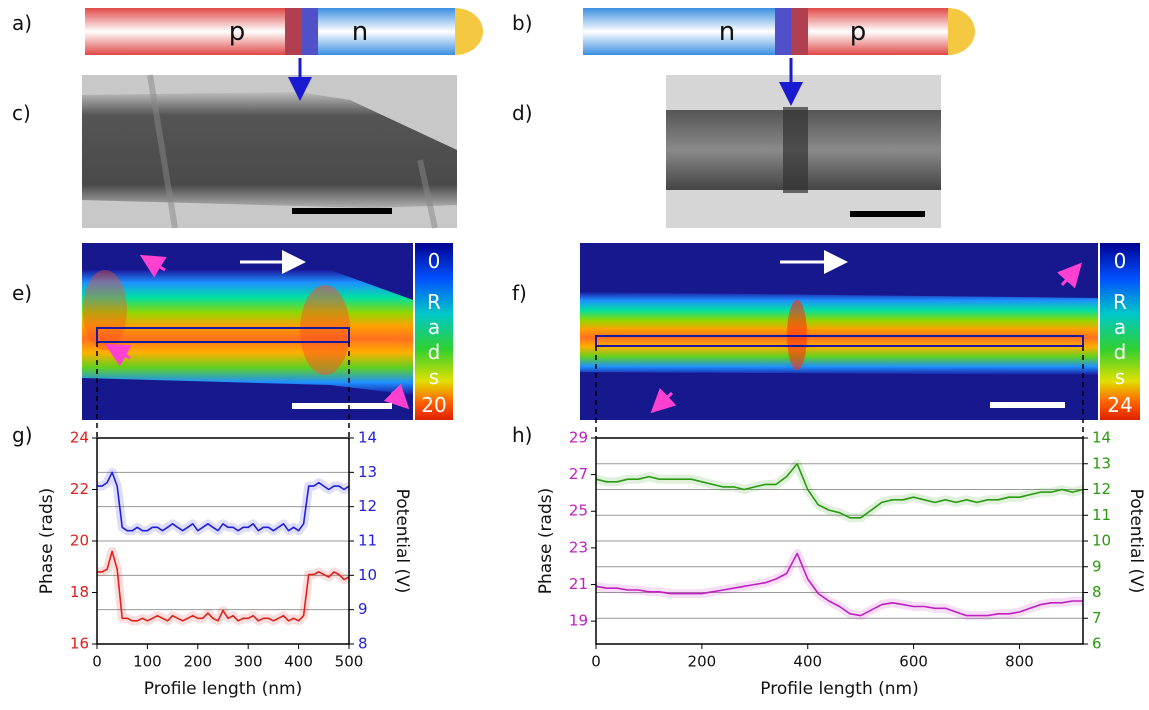 Image resolution: width=1149 pixels, height=710 pixels. What do you see at coordinates (269, 151) in the screenshot?
I see `tem-image-c` at bounding box center [269, 151].